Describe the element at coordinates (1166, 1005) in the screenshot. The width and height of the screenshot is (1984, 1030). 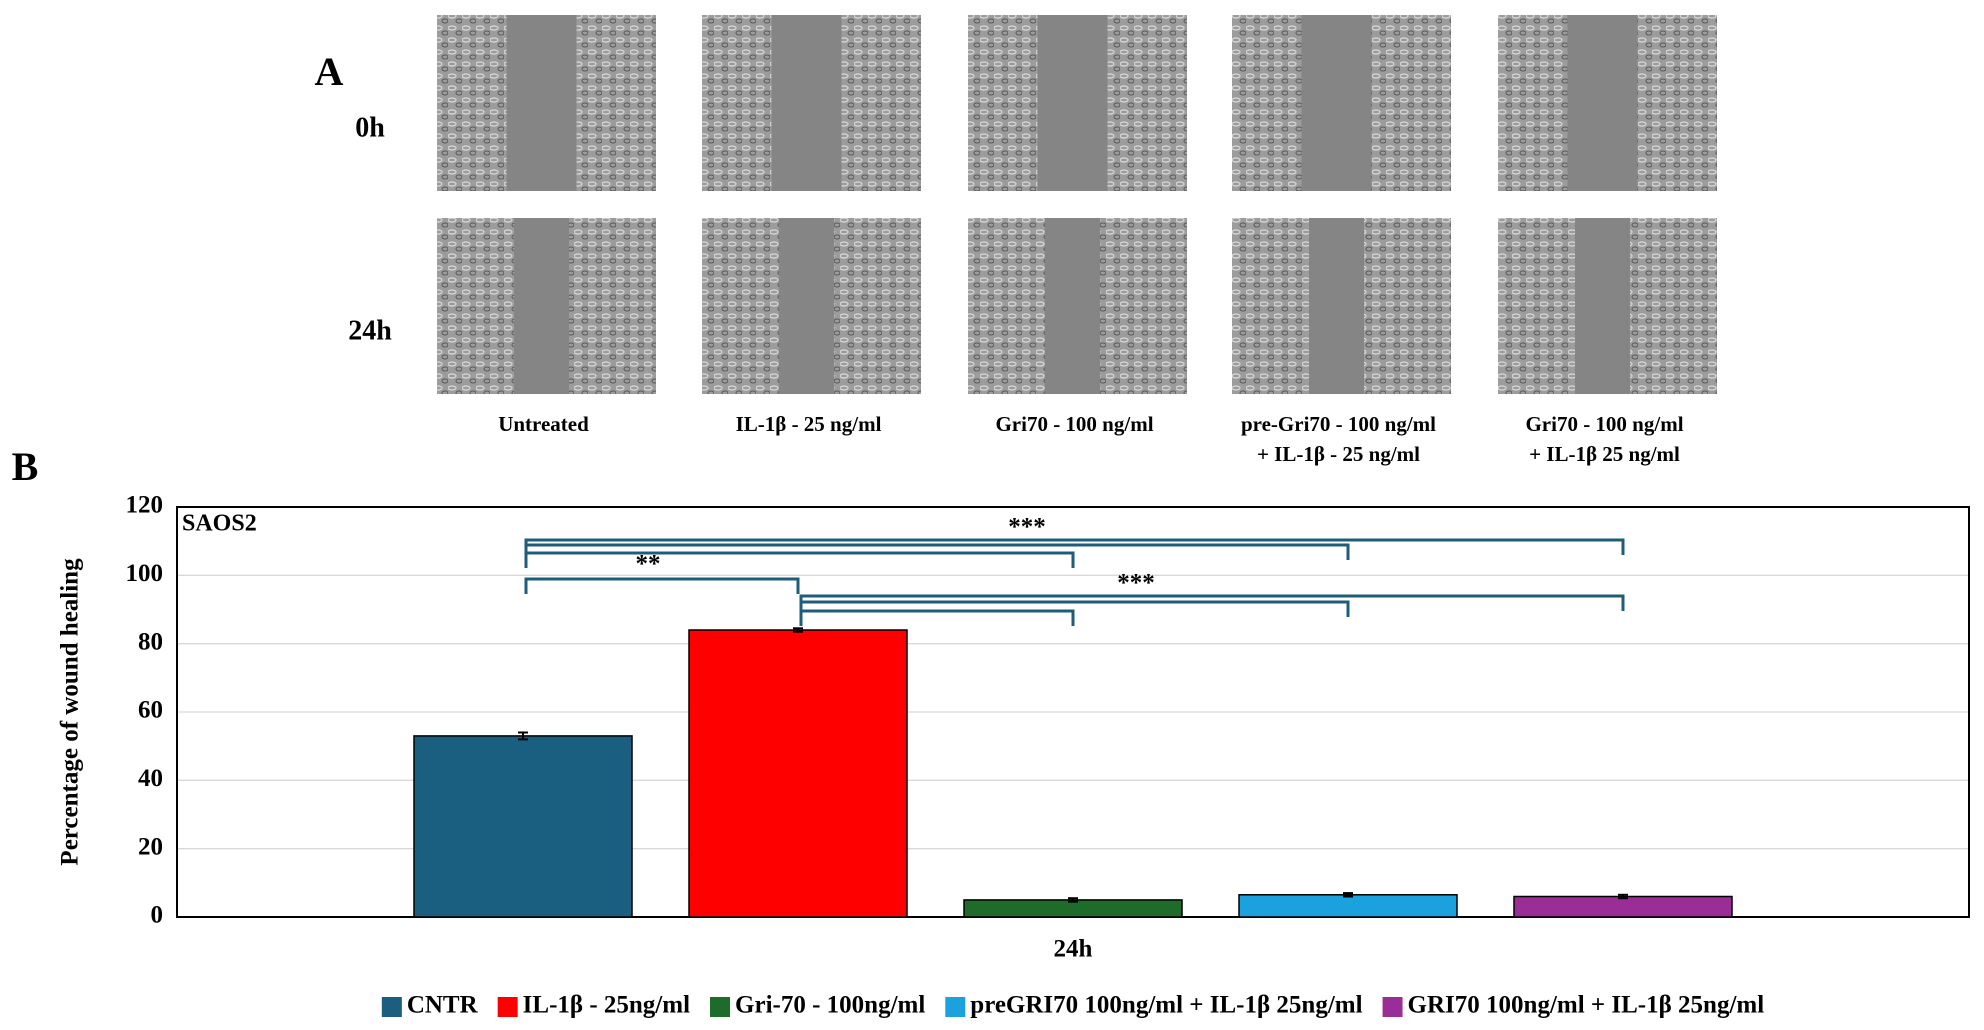
I see `legend-label: preGRI70 100ng/ml + IL-1β 25ng/ml` at that location.